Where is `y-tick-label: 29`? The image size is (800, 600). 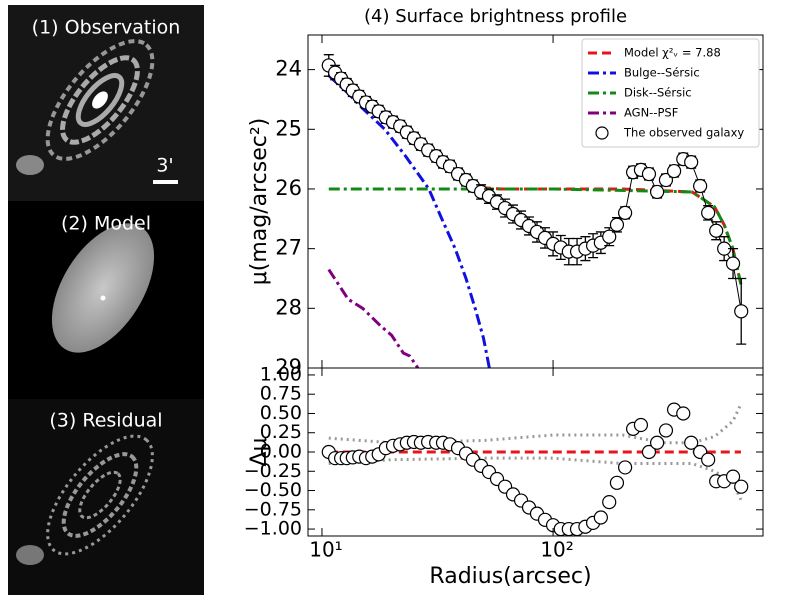 y-tick-label: 29 is located at coordinates (288, 367).